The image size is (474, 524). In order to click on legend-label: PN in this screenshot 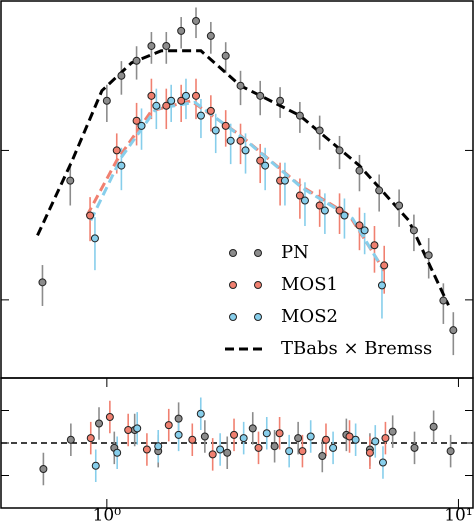, I will do `click(295, 252)`.